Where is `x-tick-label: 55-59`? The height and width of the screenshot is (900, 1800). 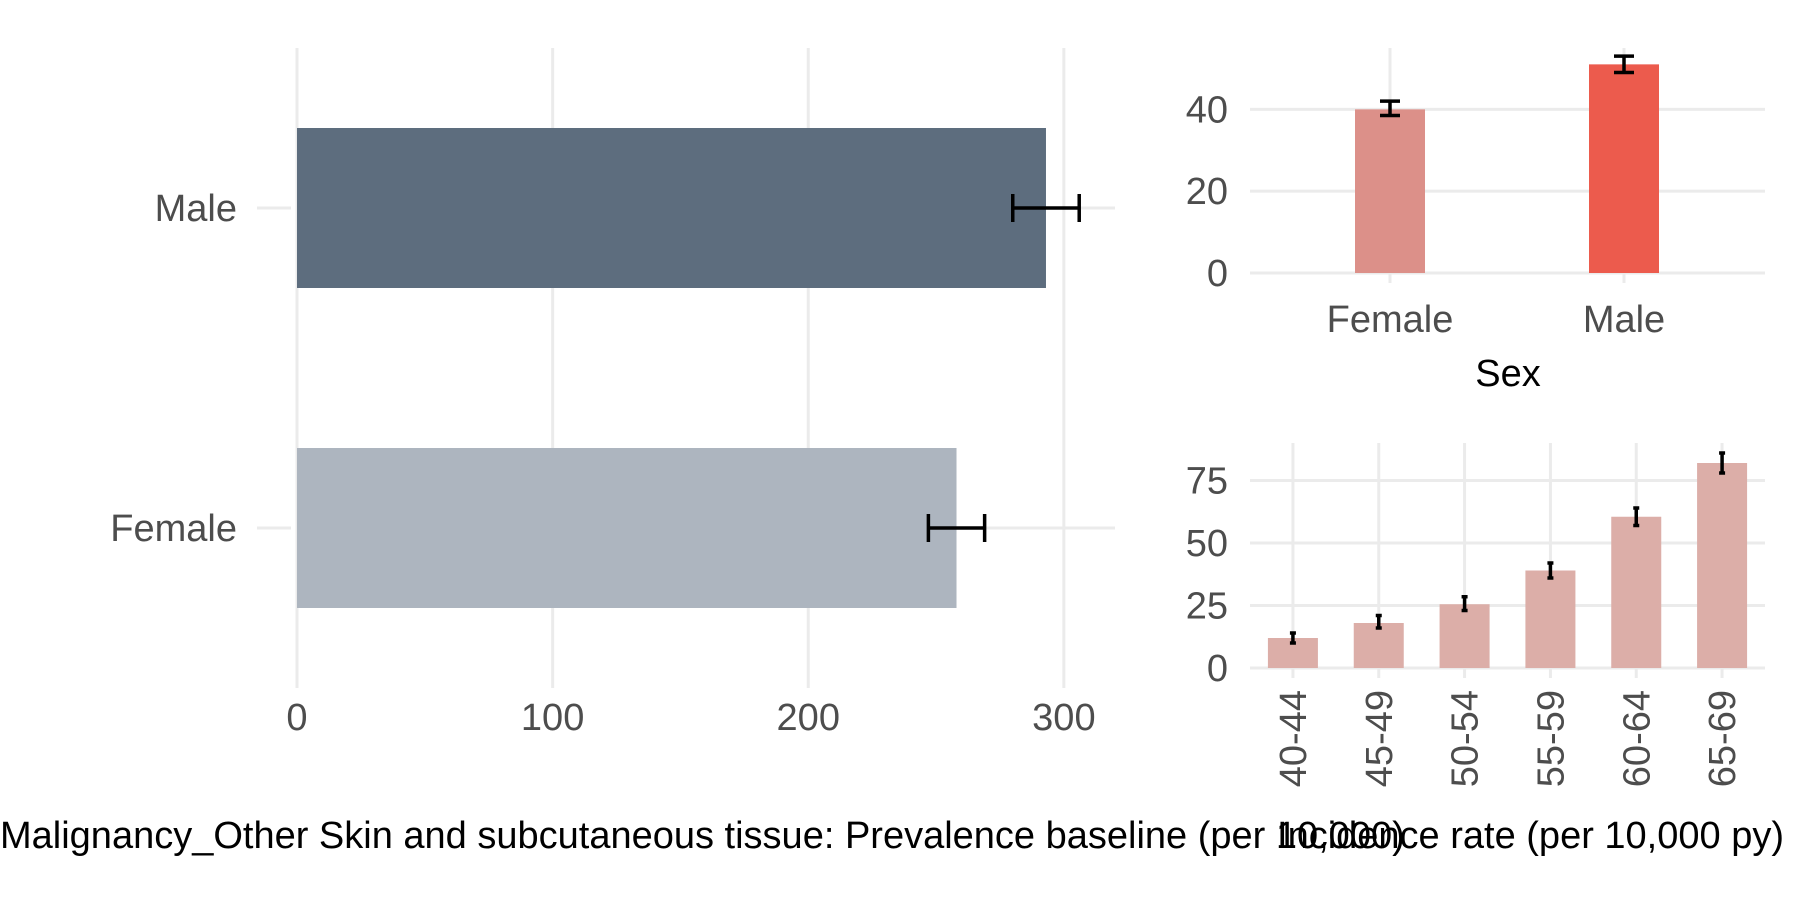 x-tick-label: 55-59 is located at coordinates (1551, 738).